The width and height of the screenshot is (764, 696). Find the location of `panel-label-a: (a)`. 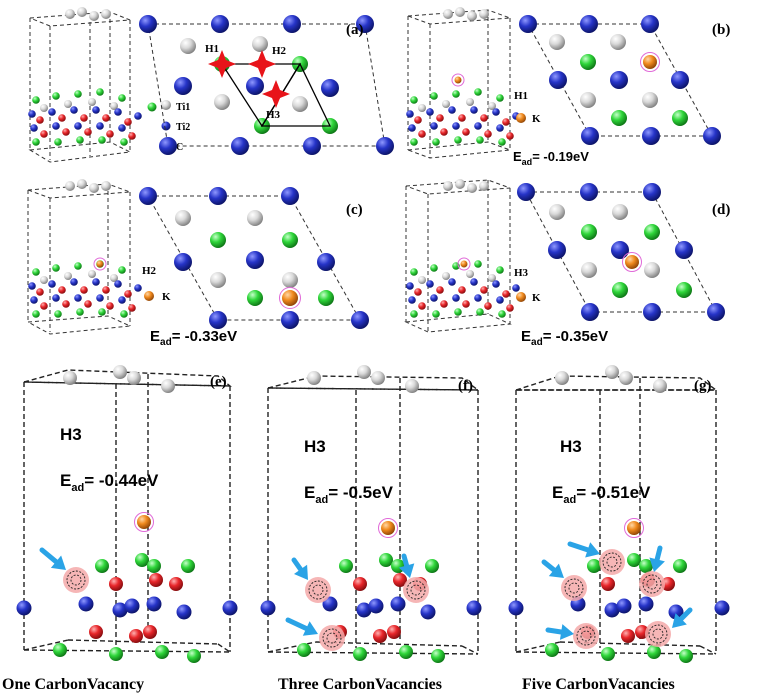

panel-label-a: (a) is located at coordinates (355, 30).